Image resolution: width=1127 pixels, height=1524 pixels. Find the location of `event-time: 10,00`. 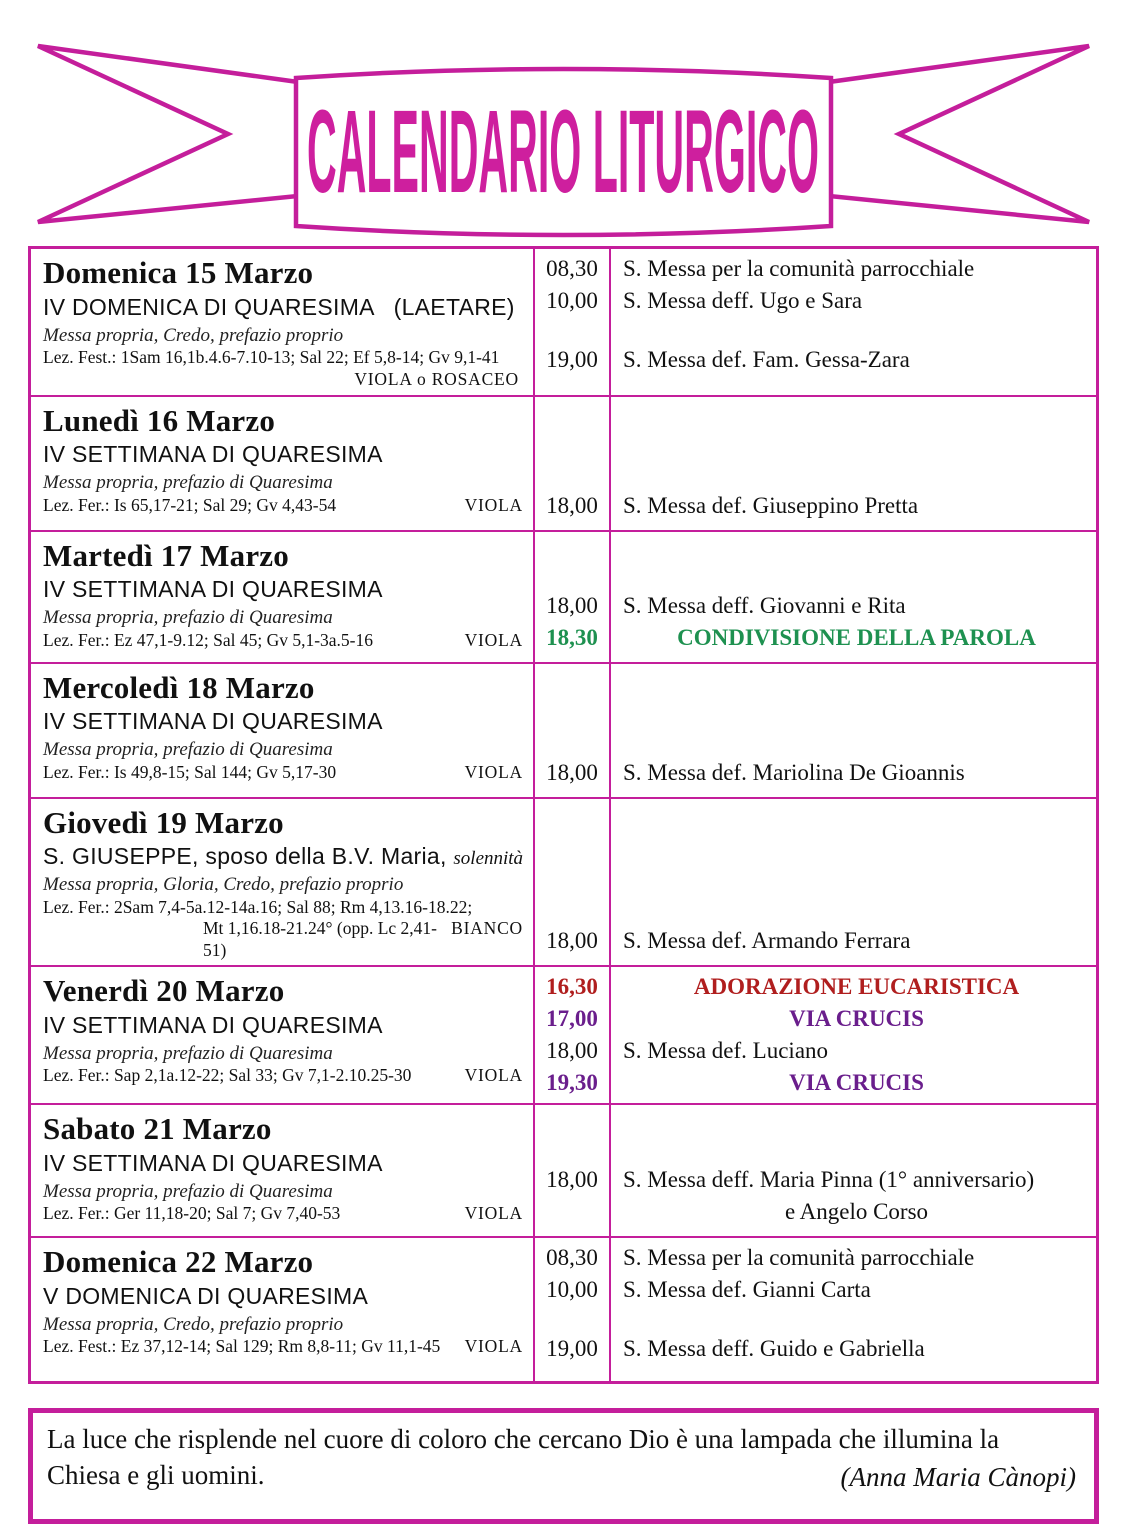

event-time: 10,00 is located at coordinates (572, 1289).